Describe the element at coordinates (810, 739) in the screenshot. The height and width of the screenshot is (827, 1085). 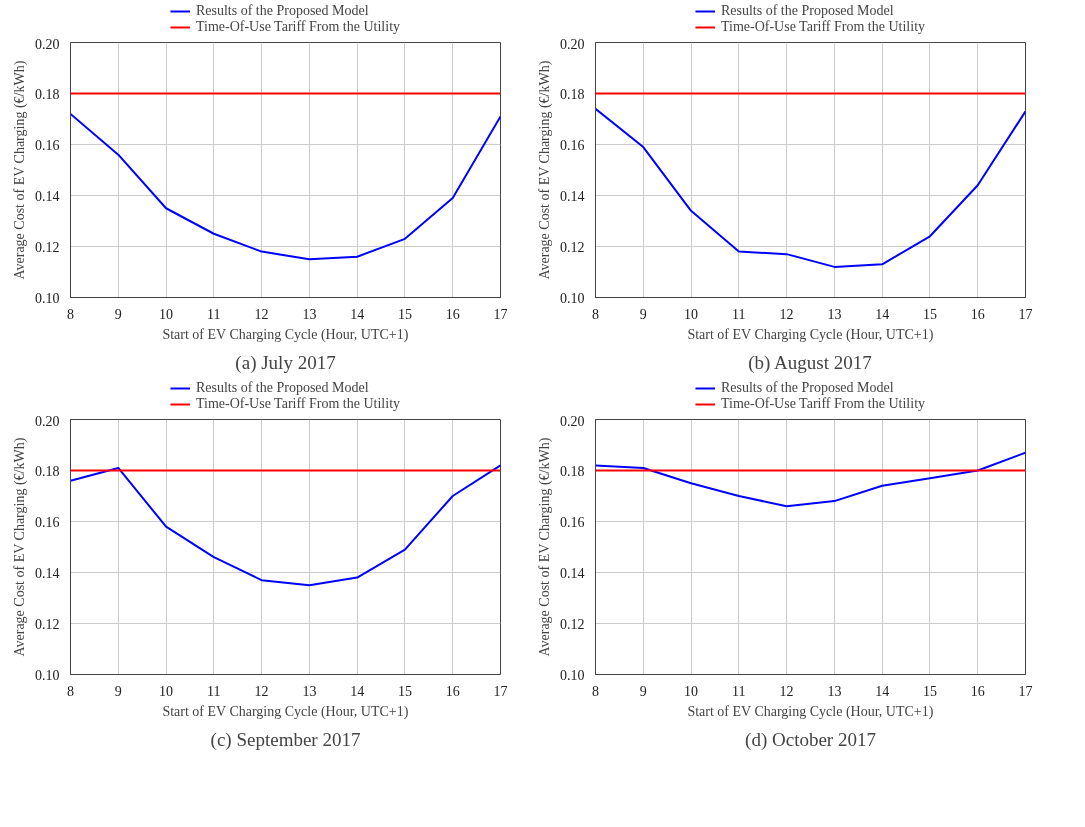
I see `text: (d) October 2017` at that location.